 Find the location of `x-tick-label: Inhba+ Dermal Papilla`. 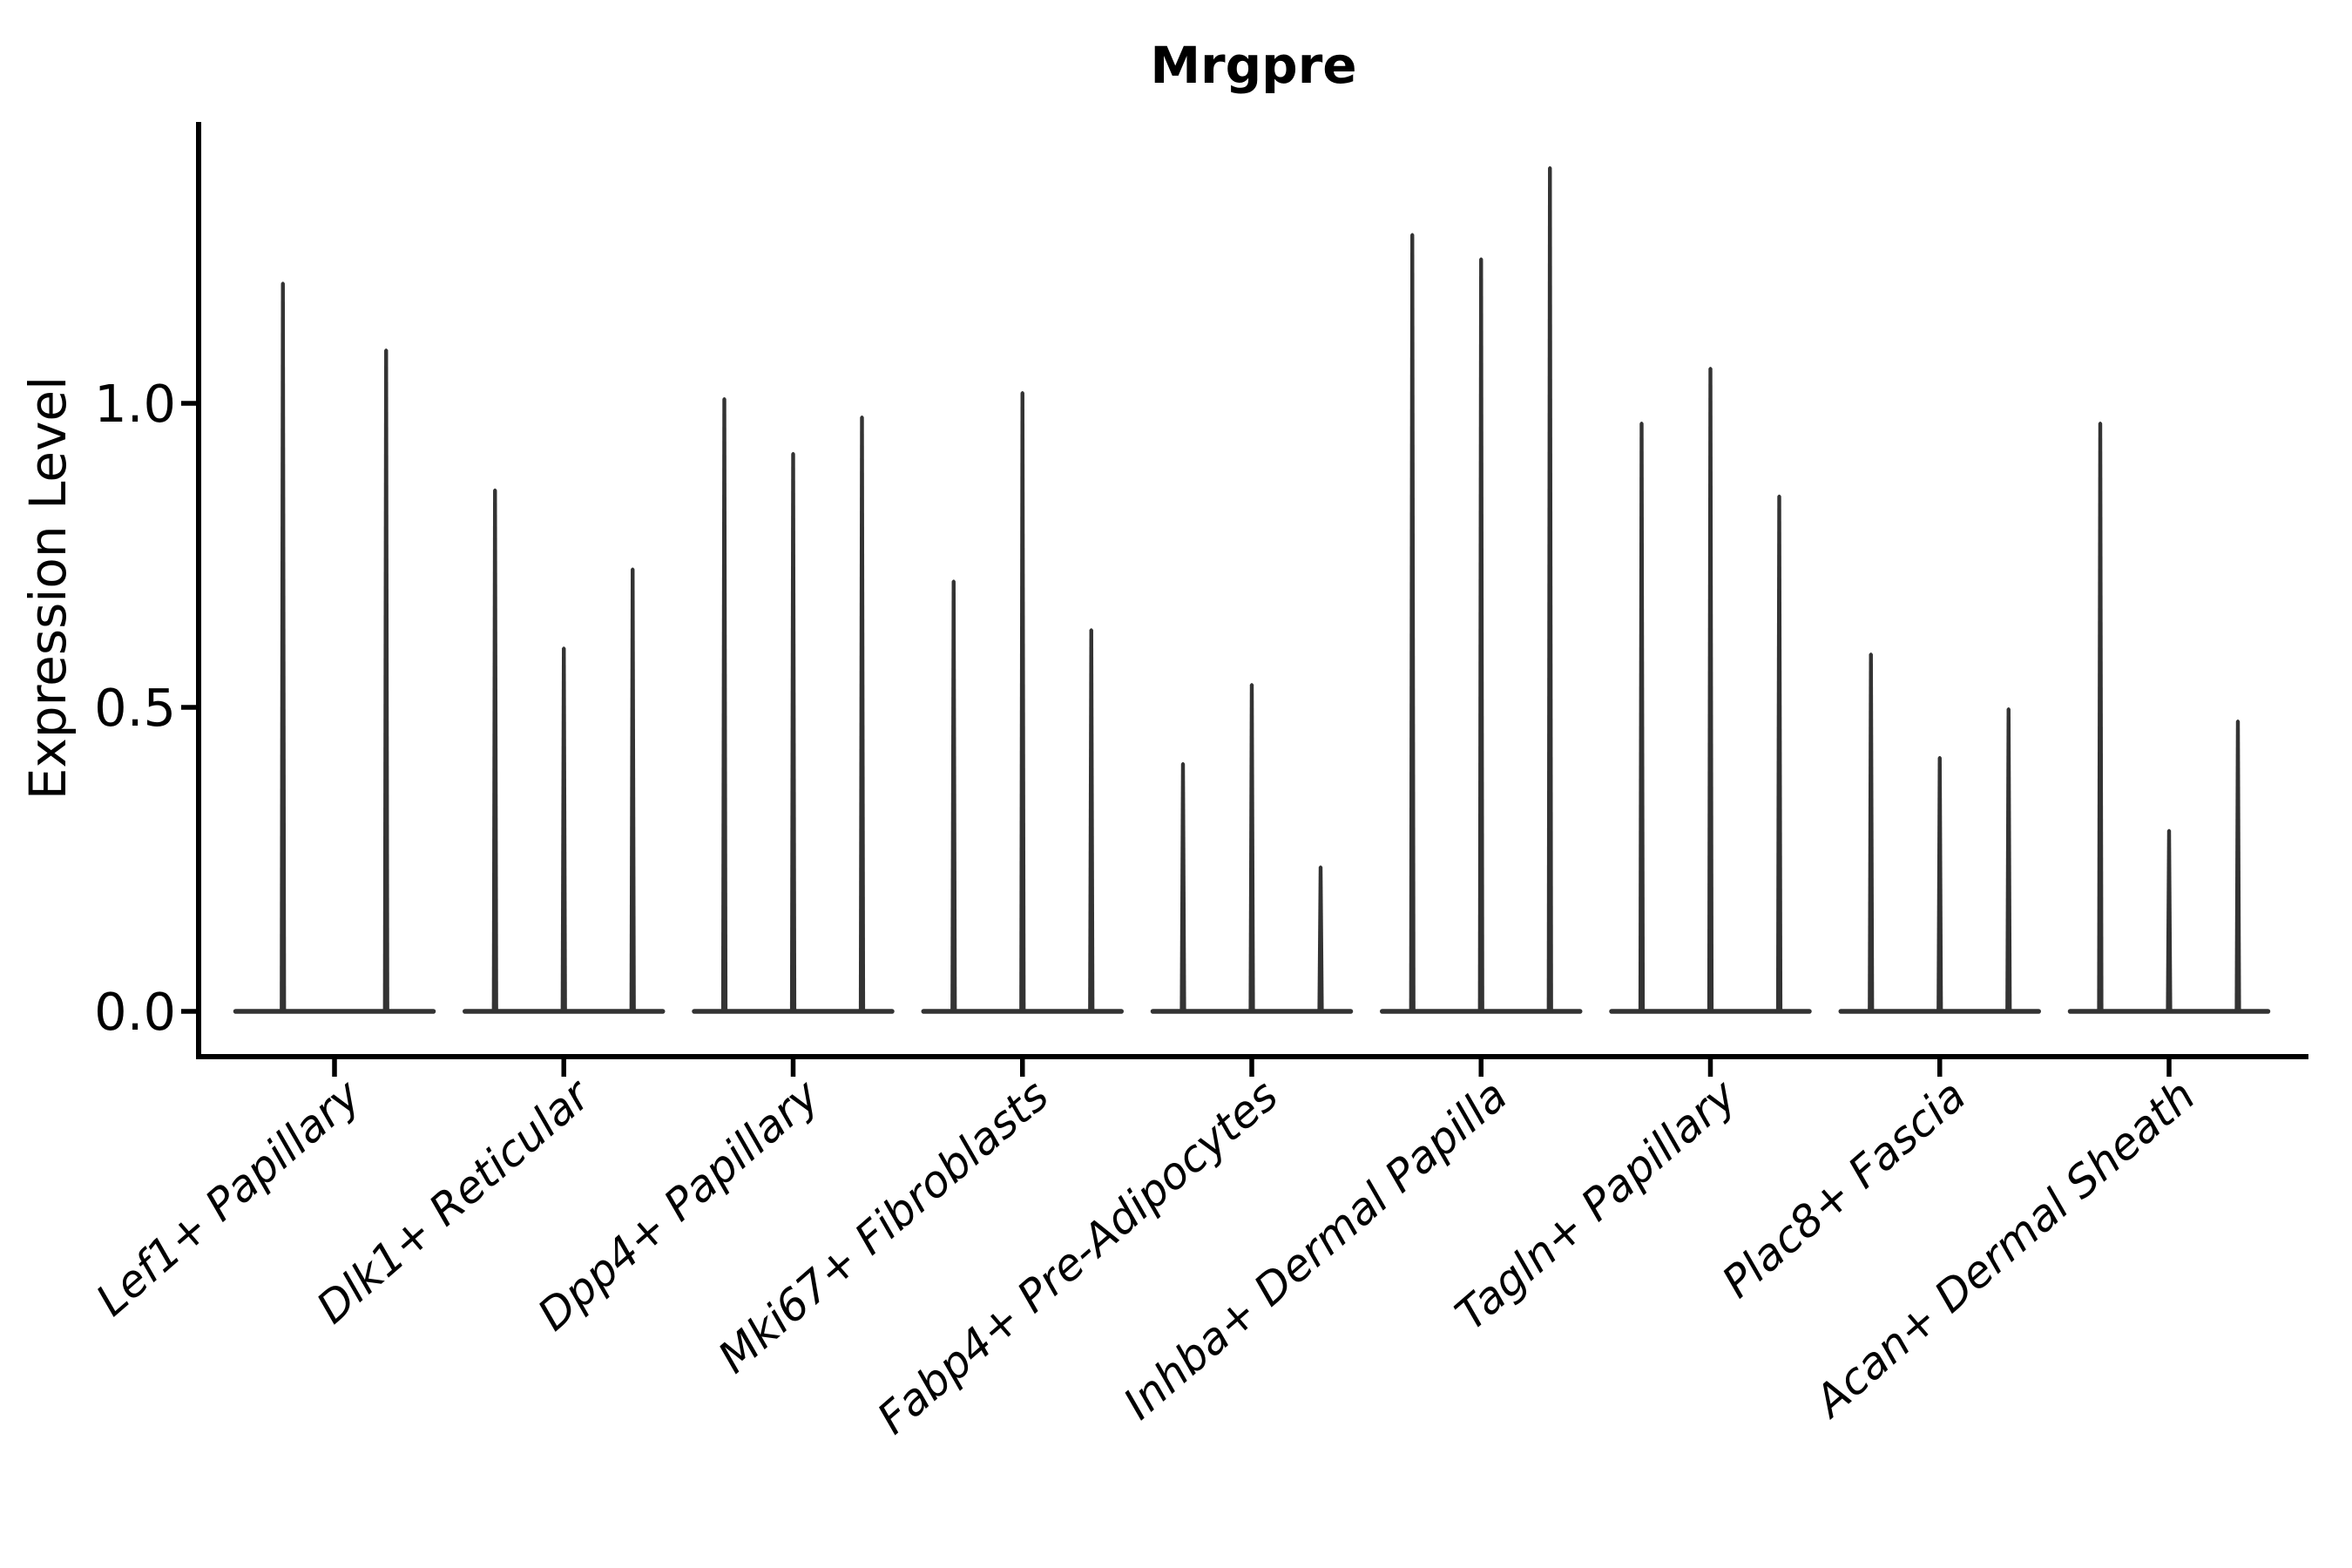

x-tick-label: Inhba+ Dermal Papilla is located at coordinates (1315, 1250).